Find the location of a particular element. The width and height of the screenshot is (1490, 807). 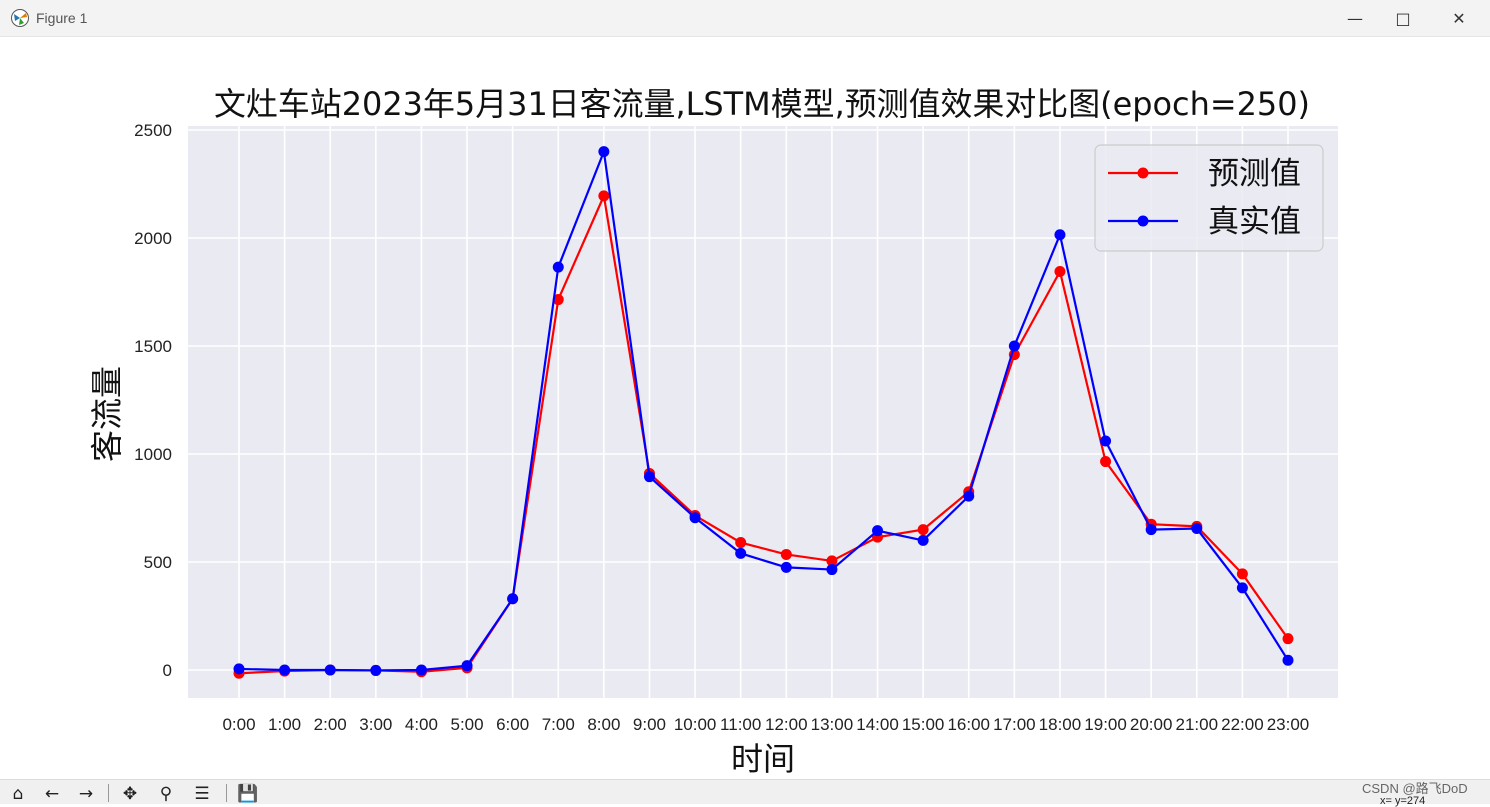

close-icon: ✕ is located at coordinates (1459, 18).